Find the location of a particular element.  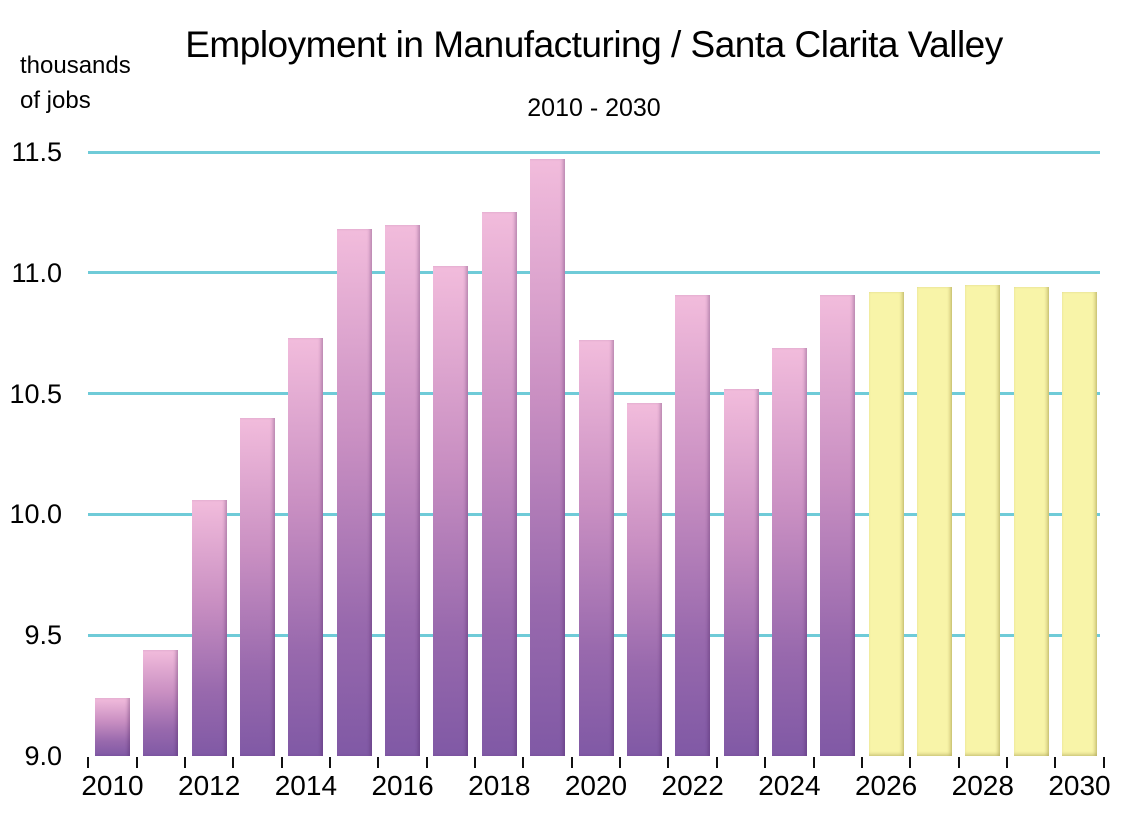

bar-2015 is located at coordinates (354, 492).